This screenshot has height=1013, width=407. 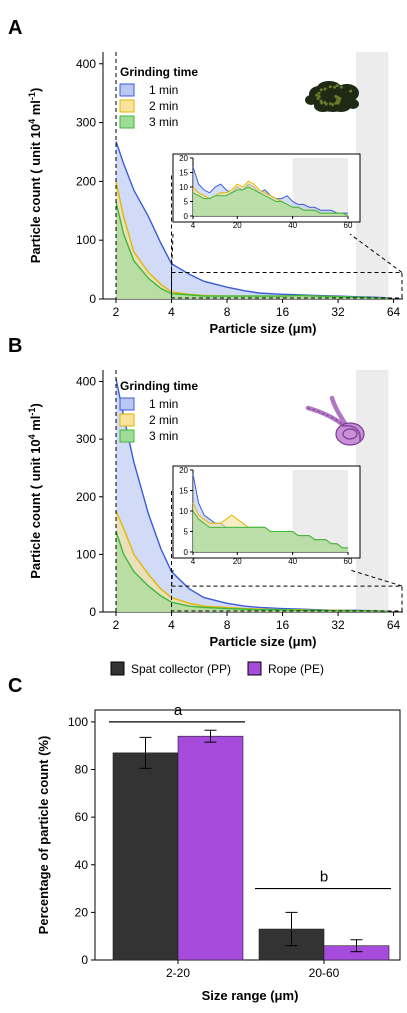 I want to click on y-tick-label: 20, so click(x=82, y=912).